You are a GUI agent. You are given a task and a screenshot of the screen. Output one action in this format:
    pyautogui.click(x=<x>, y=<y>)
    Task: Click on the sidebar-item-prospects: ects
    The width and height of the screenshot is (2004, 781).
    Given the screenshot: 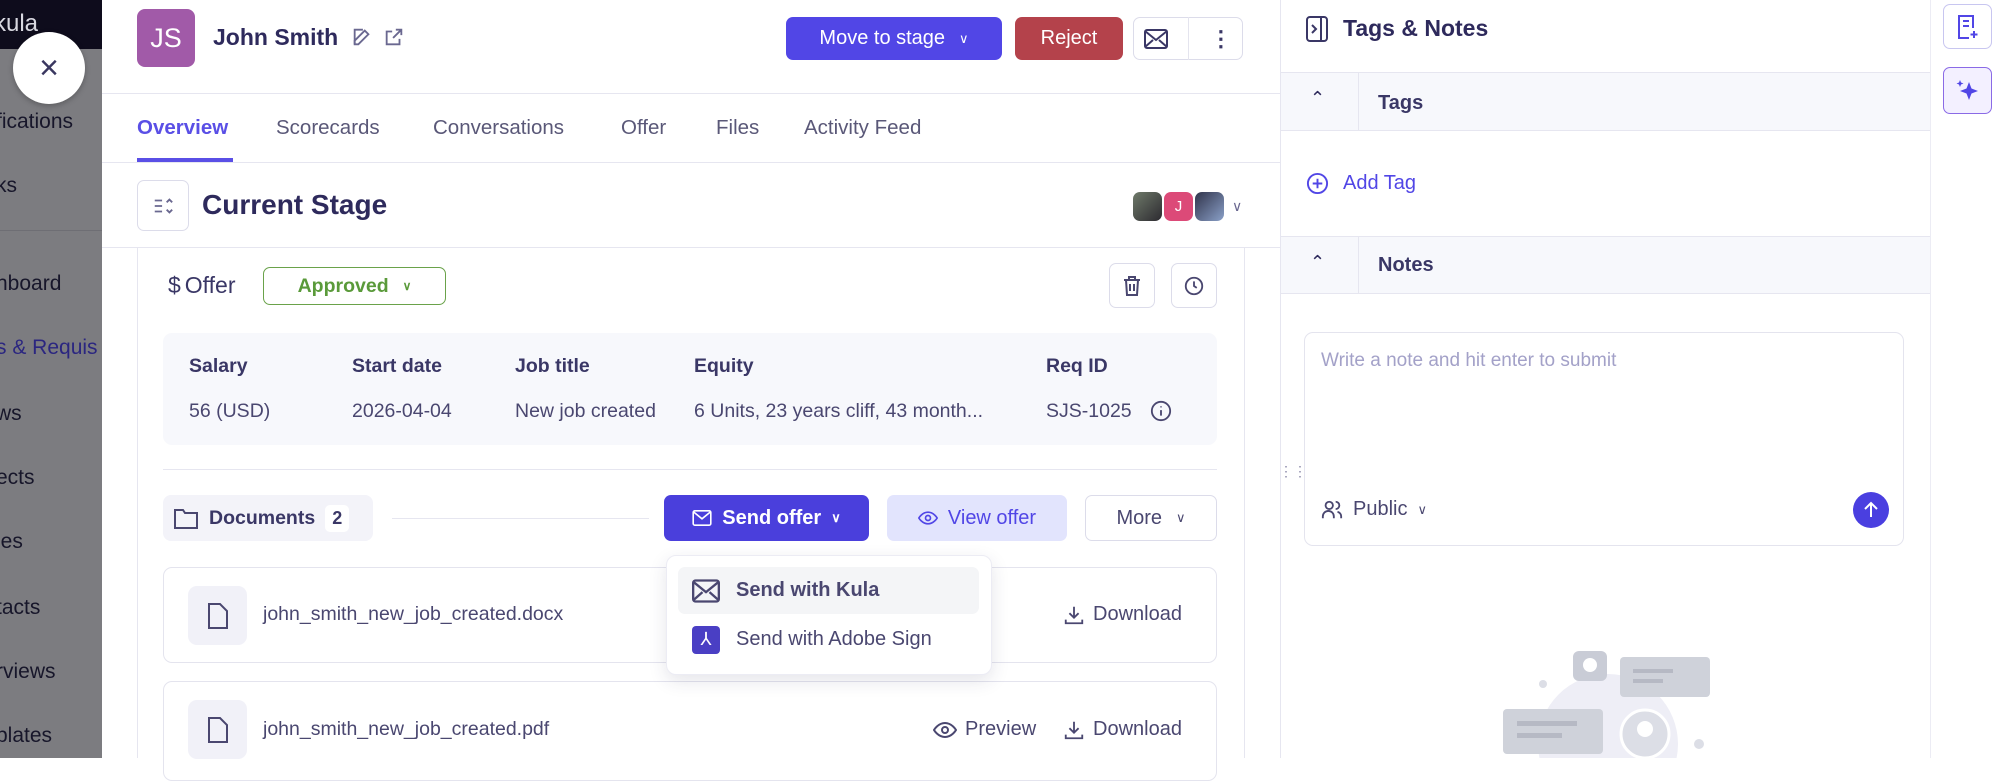 What is the action you would take?
    pyautogui.click(x=17, y=477)
    